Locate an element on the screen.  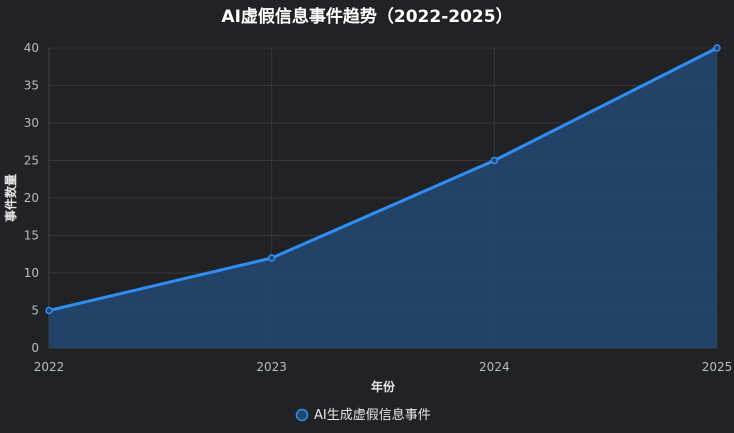
y-axis-label: 事件数量 is located at coordinates (10, 198).